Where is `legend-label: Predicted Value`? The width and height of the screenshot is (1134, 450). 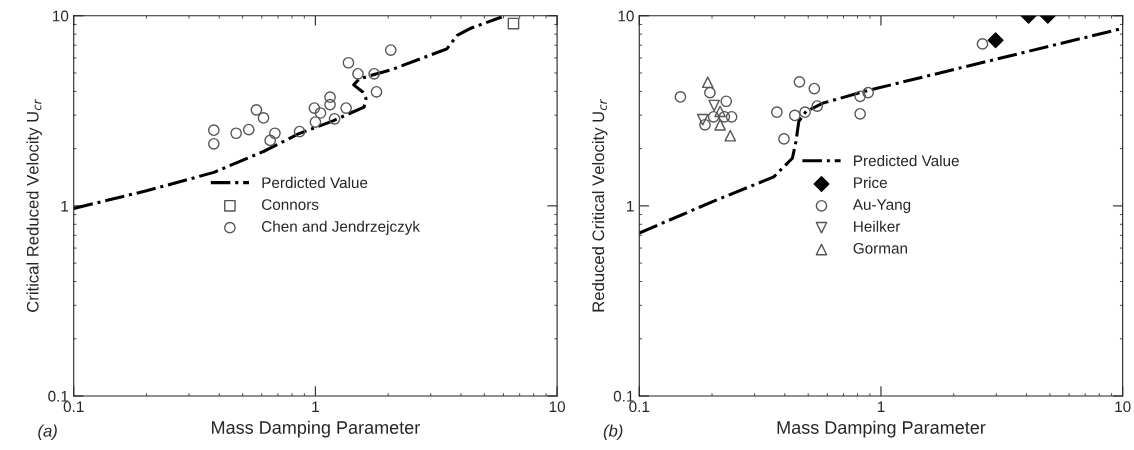 legend-label: Predicted Value is located at coordinates (906, 160).